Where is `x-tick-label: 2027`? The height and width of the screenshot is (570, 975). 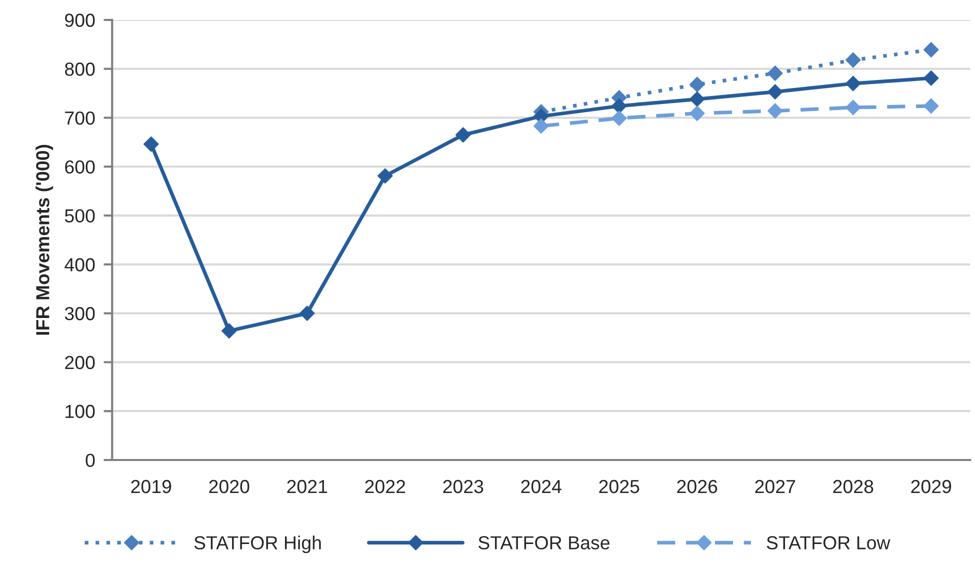 x-tick-label: 2027 is located at coordinates (775, 487).